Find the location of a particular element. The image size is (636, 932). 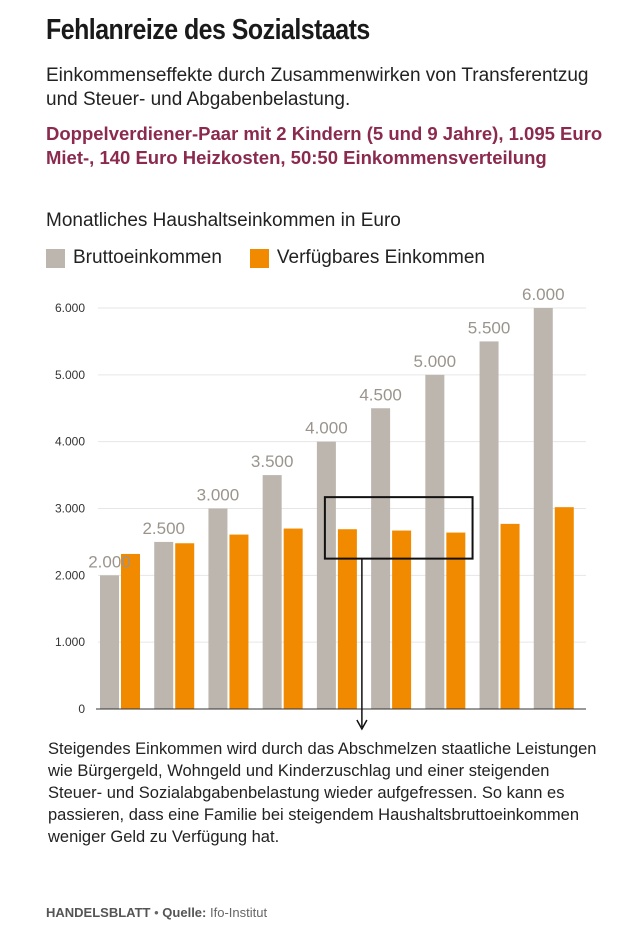

legend-label-net: Verfügbares Einkommen is located at coordinates (380, 257).